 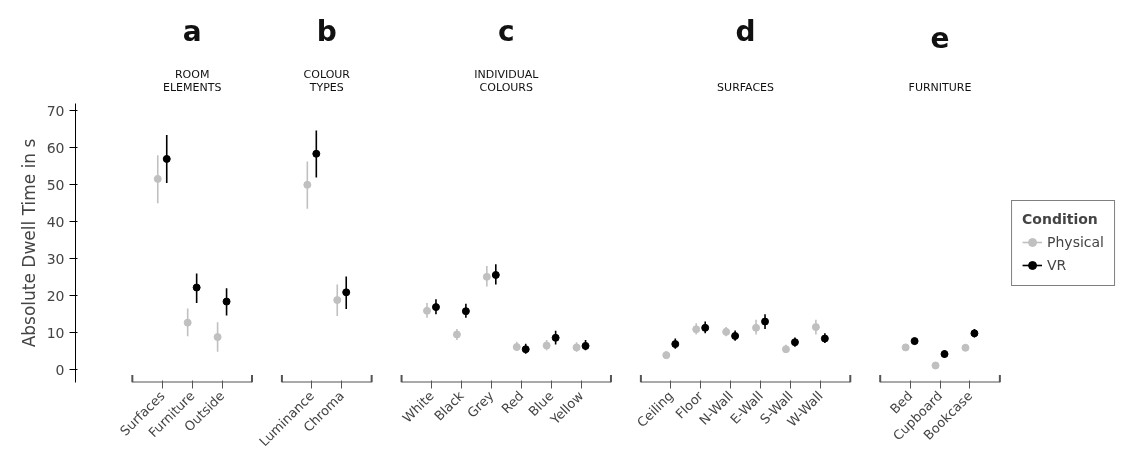 I want to click on y-tick-label: 20, so click(x=55, y=295).